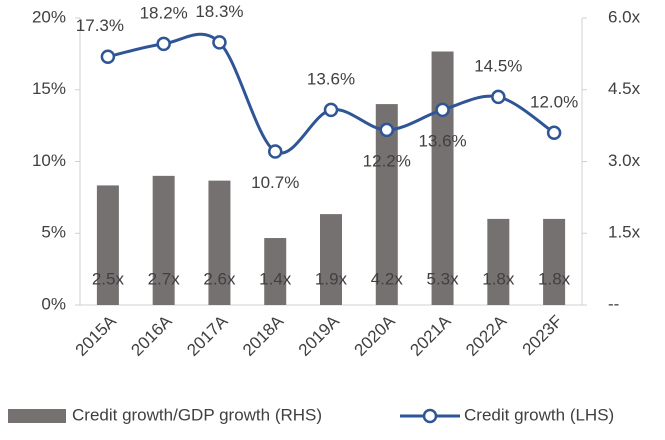 This screenshot has height=440, width=665. What do you see at coordinates (219, 278) in the screenshot?
I see `bar-value-label: 2.6x` at bounding box center [219, 278].